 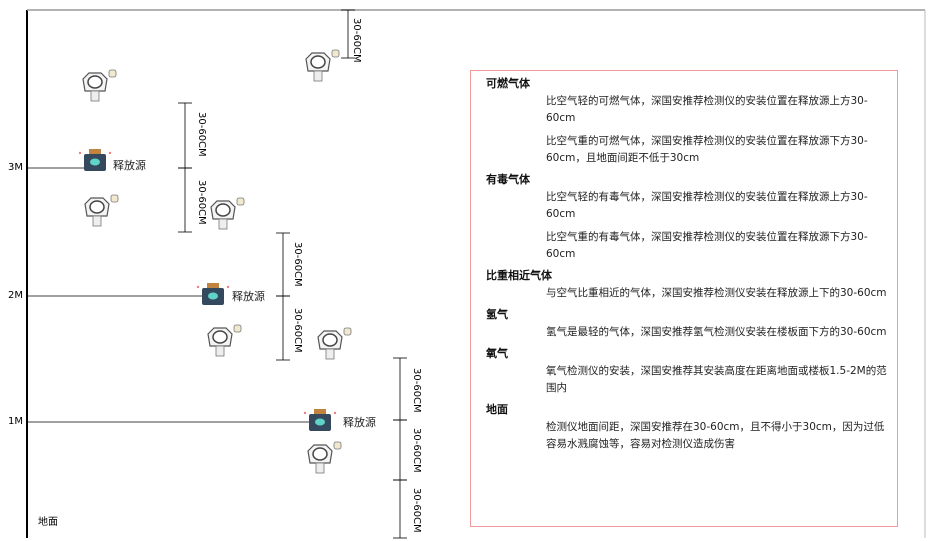 What do you see at coordinates (15, 295) in the screenshot?
I see `level-2m-label: 2M` at bounding box center [15, 295].